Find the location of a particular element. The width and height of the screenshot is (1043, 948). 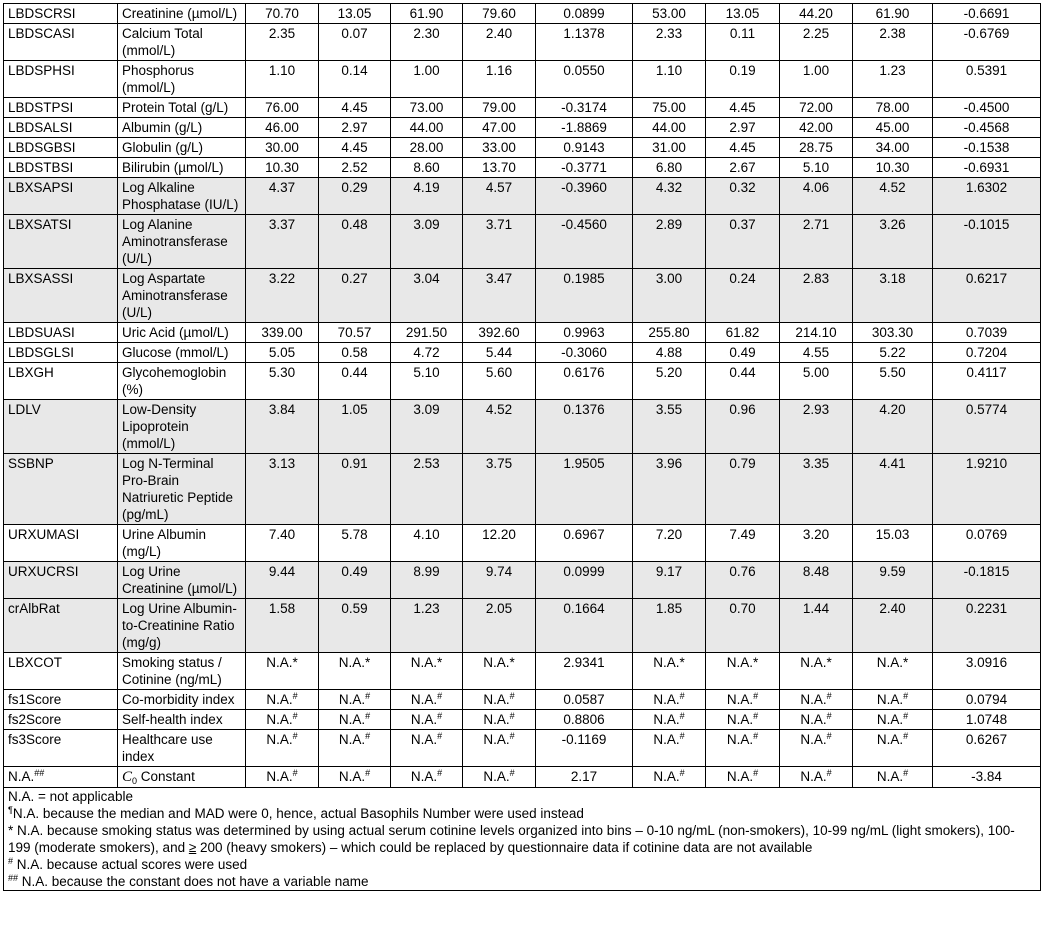

cell-value: 2.25 is located at coordinates (816, 42).